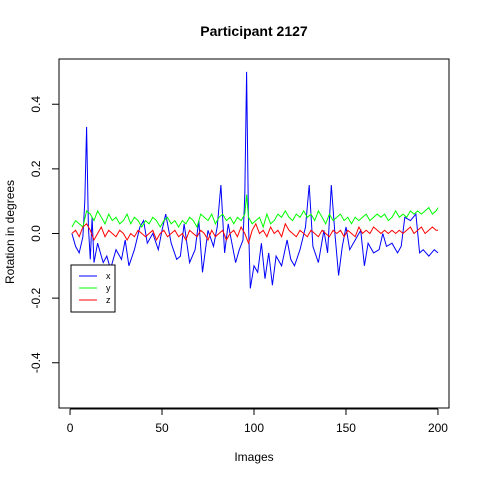  I want to click on legend-label: y, so click(108, 288).